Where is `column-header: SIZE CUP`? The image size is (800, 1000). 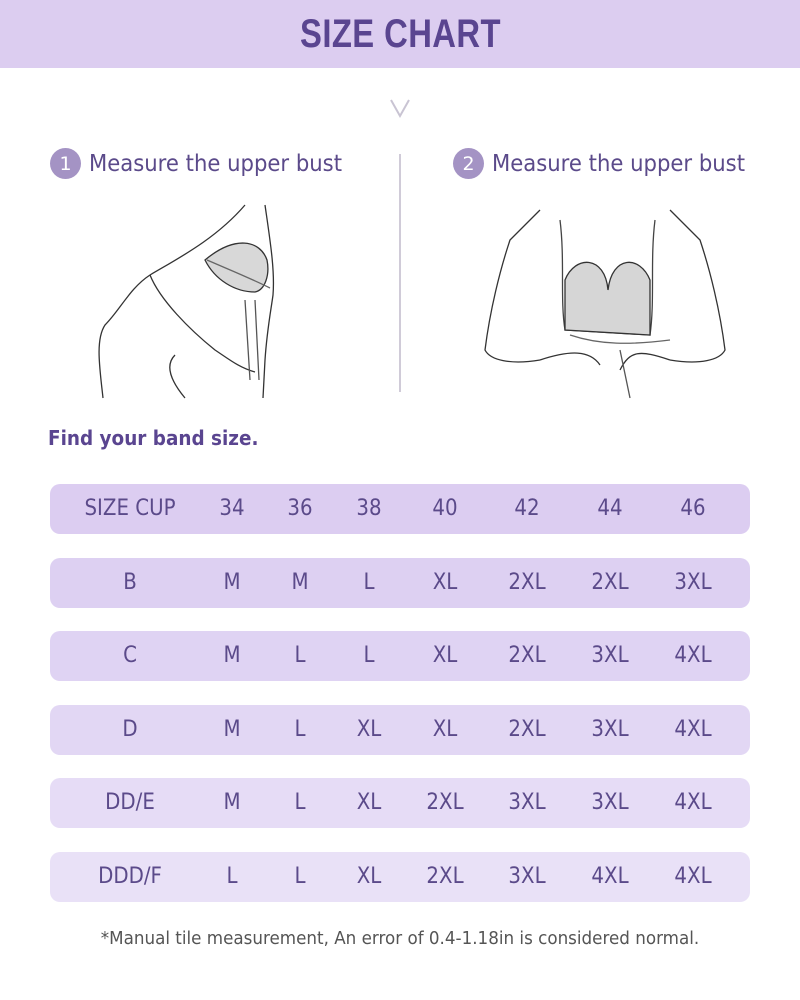
column-header: SIZE CUP is located at coordinates (130, 508).